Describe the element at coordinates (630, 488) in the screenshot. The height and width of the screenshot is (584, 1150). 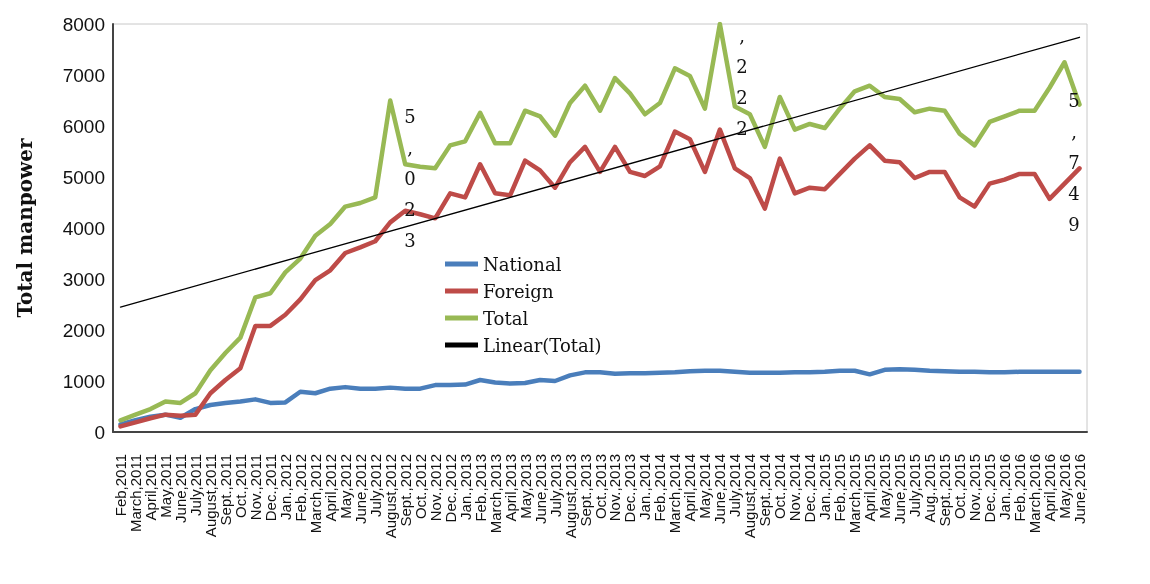
I see `x-tick-label: Dec.,2013` at that location.